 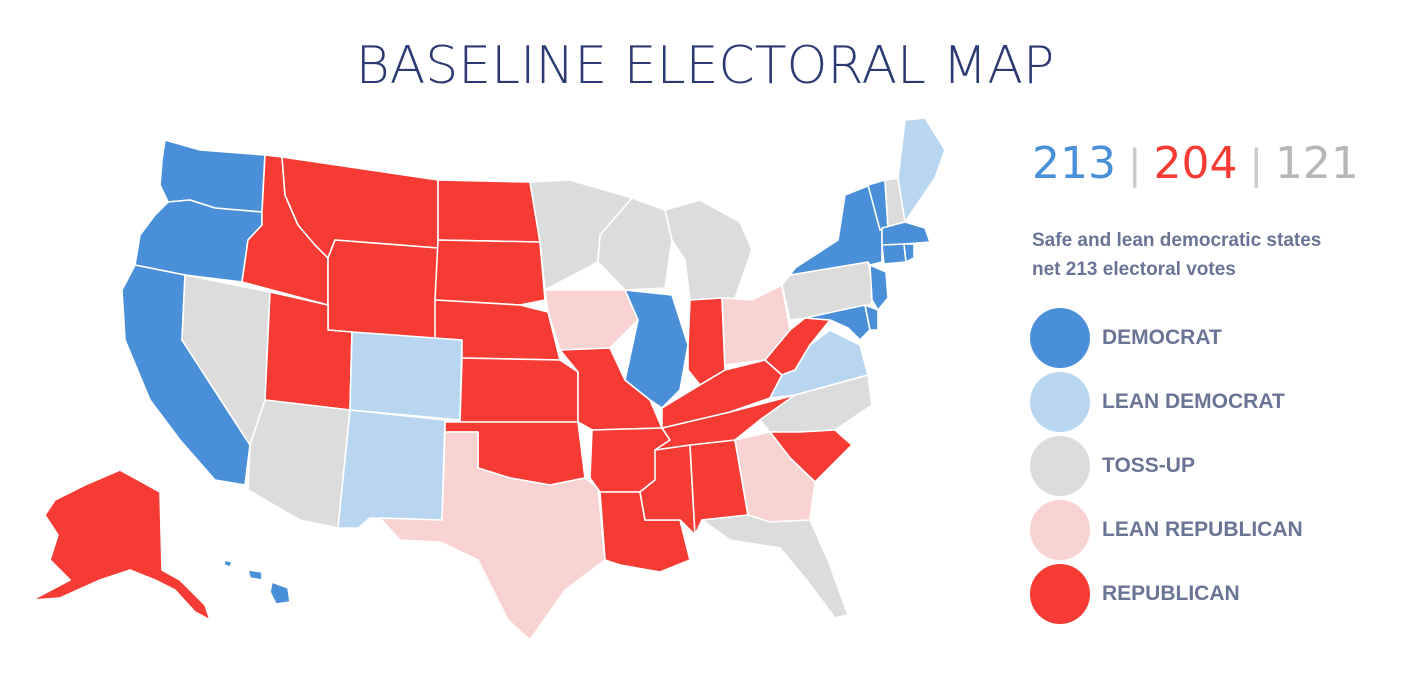 I want to click on legend-item-lean-democrat: LEAN DEMOCRAT, so click(x=1215, y=404).